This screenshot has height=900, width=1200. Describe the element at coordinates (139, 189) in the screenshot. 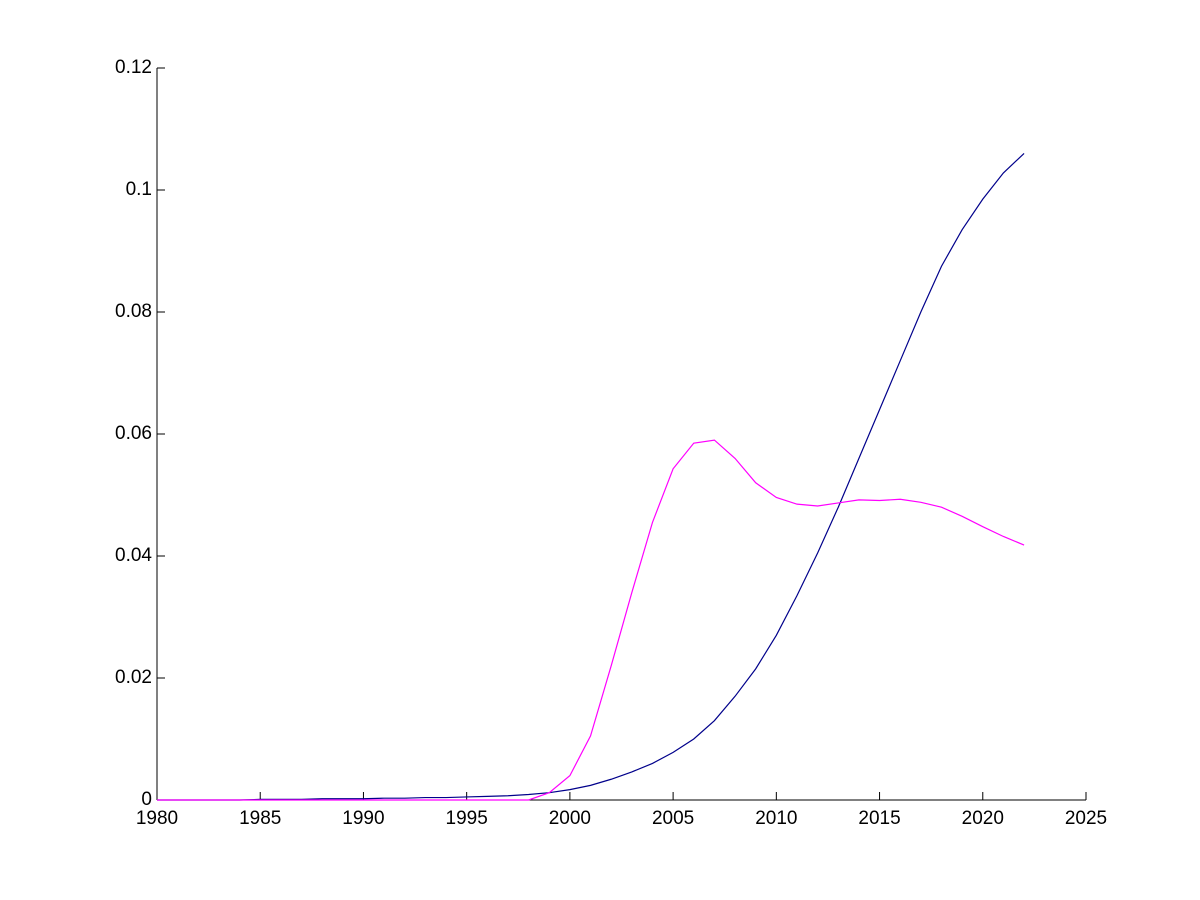

I see `y-tick-label: 0.1` at that location.